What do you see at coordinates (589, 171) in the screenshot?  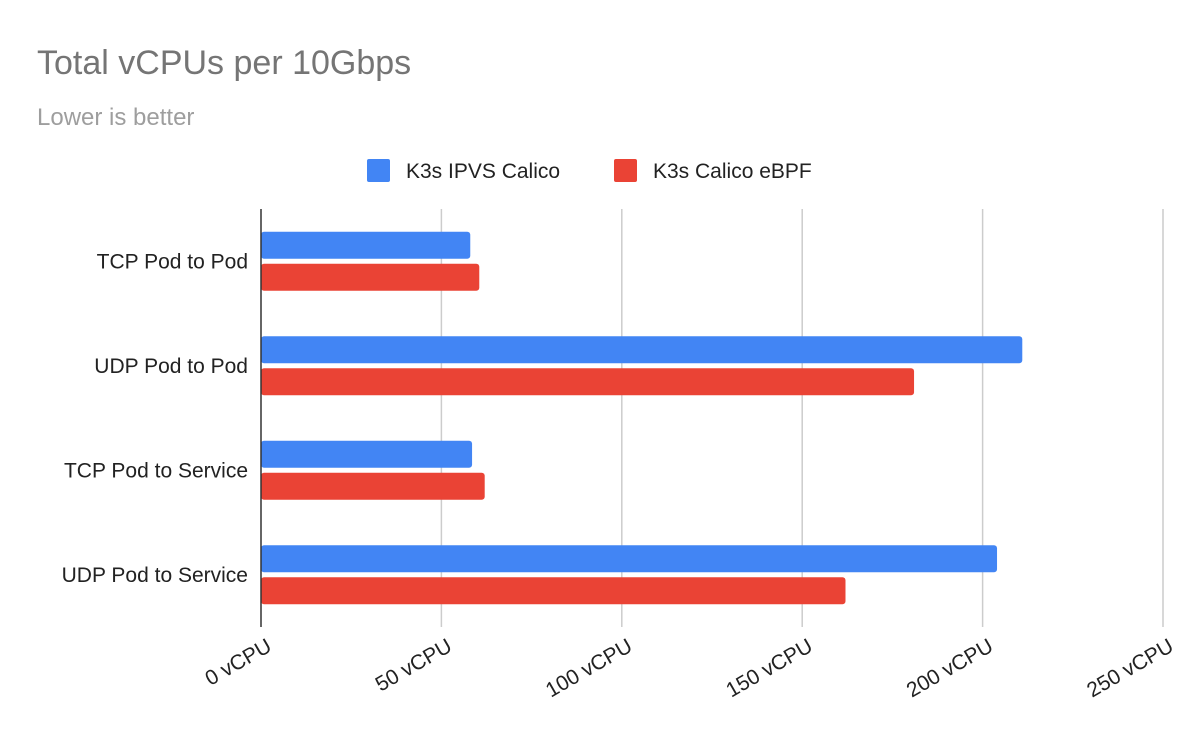 I see `legend: K3s IPVS Calico K3s Calico eBPF` at bounding box center [589, 171].